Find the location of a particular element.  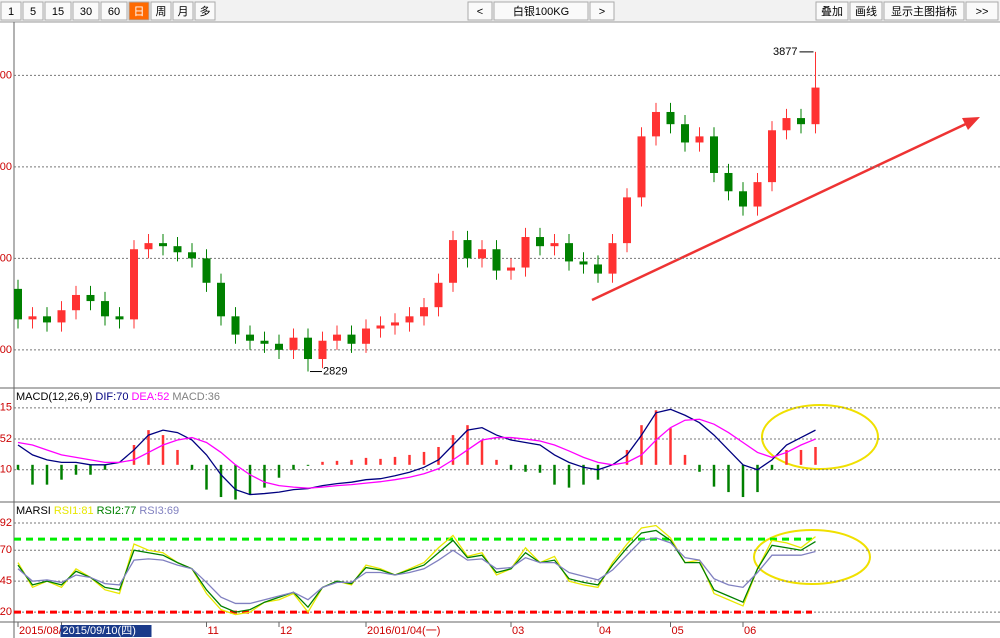

x-tick-label: 2016/01/04(一) is located at coordinates (403, 631).